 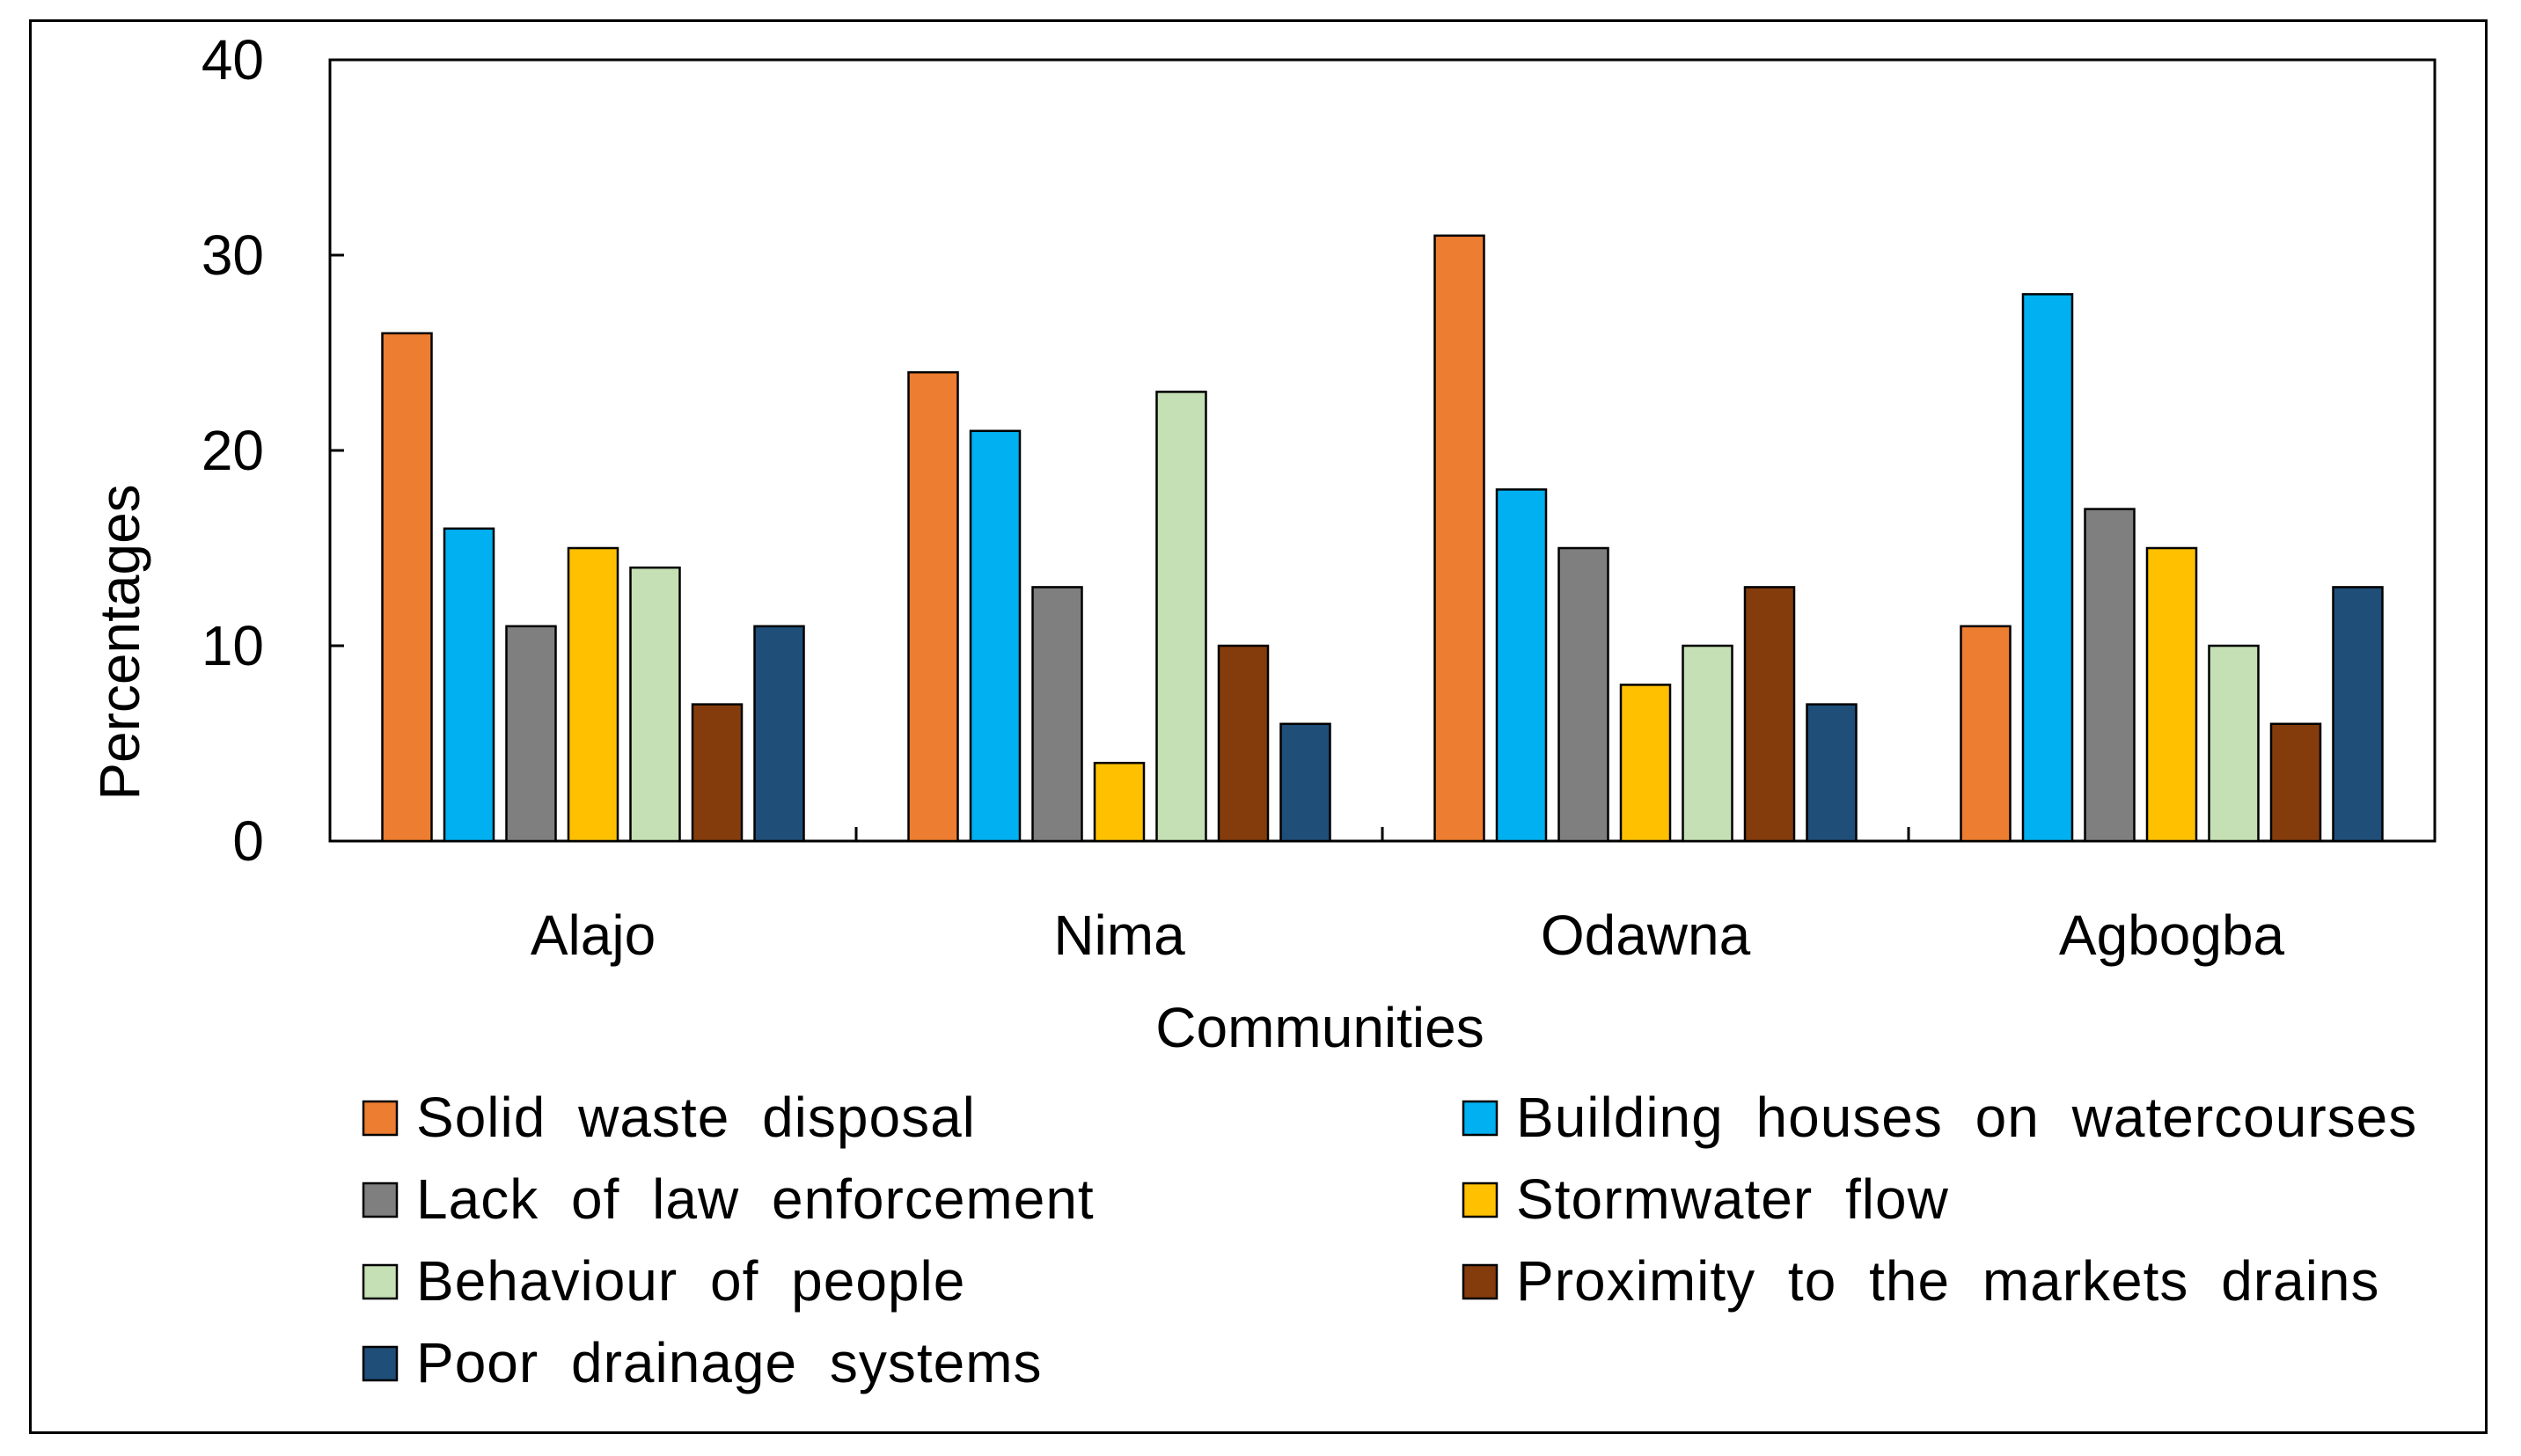 What do you see at coordinates (1119, 935) in the screenshot?
I see `x-tick-label: Nima` at bounding box center [1119, 935].